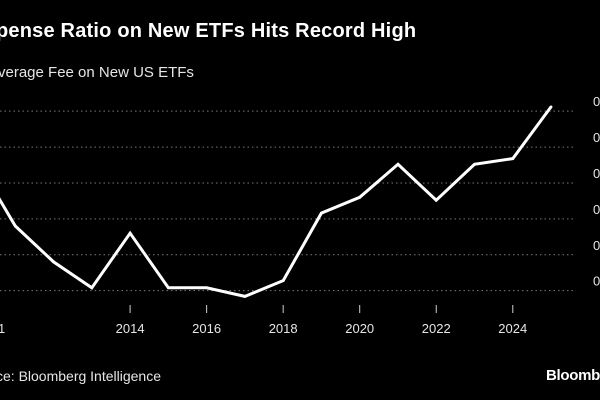 The width and height of the screenshot is (600, 400). I want to click on x-tick-label: 2014, so click(130, 328).